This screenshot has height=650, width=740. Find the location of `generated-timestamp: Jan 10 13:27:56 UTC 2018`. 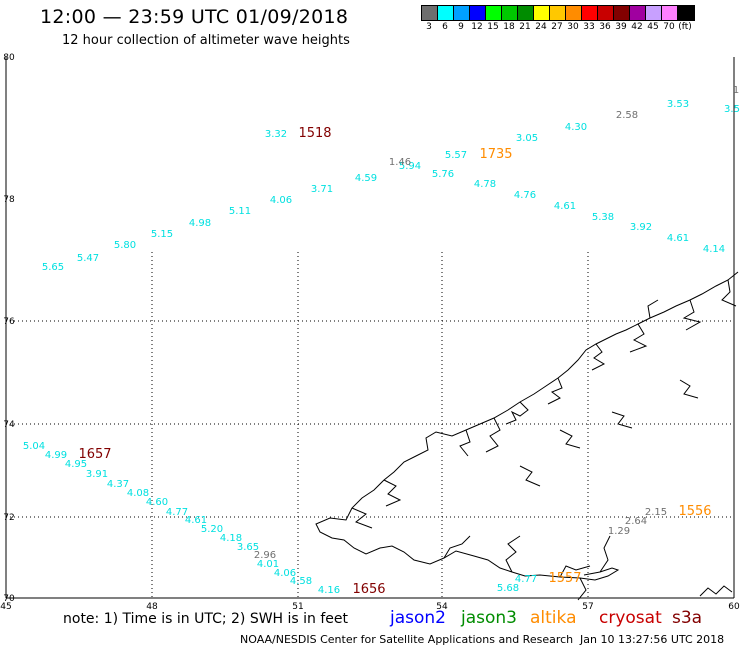

generated-timestamp: Jan 10 13:27:56 UTC 2018 is located at coordinates (652, 639).